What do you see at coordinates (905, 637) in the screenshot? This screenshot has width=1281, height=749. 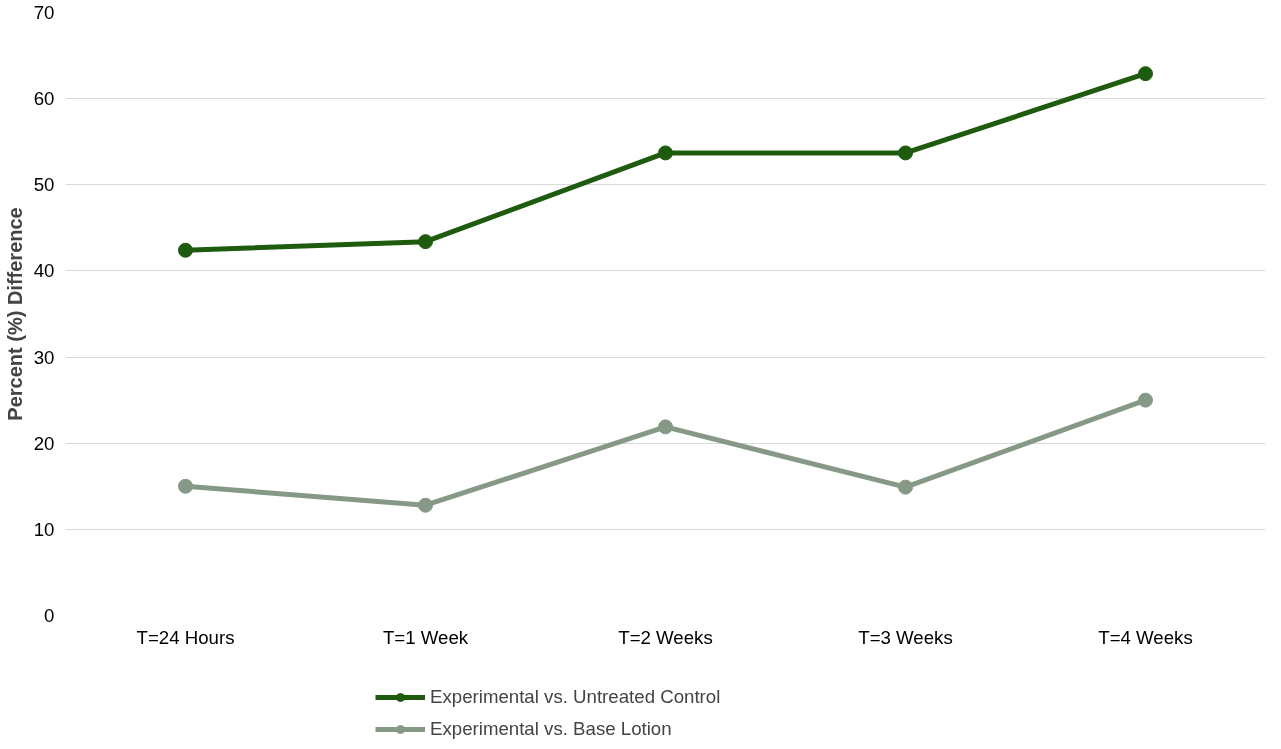 I see `x-tick-label: T=3 Weeks` at bounding box center [905, 637].